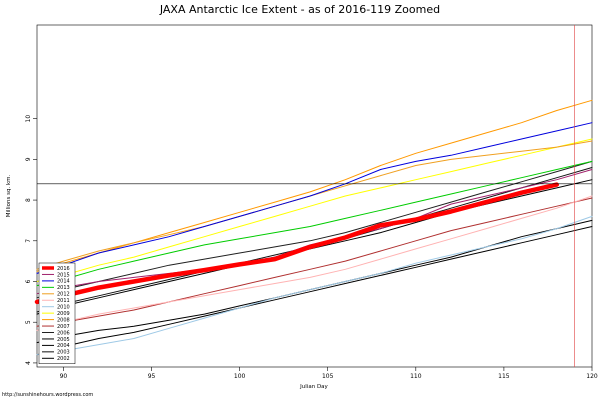 The height and width of the screenshot is (400, 601). I want to click on x-tick-label-100: 100, so click(240, 376).